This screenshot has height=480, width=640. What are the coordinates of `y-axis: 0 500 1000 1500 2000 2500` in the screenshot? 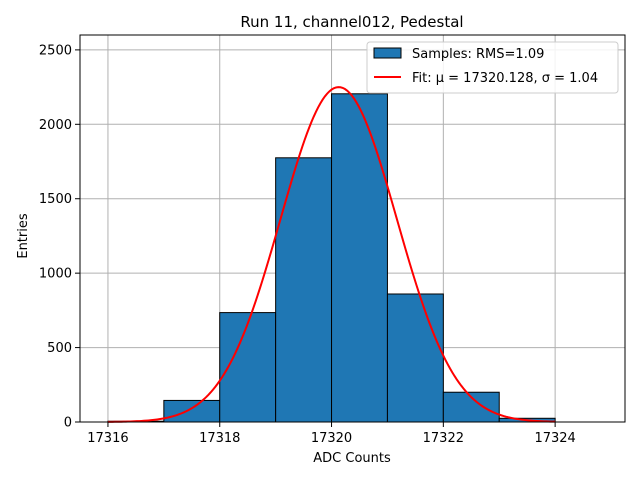 It's located at (59, 237).